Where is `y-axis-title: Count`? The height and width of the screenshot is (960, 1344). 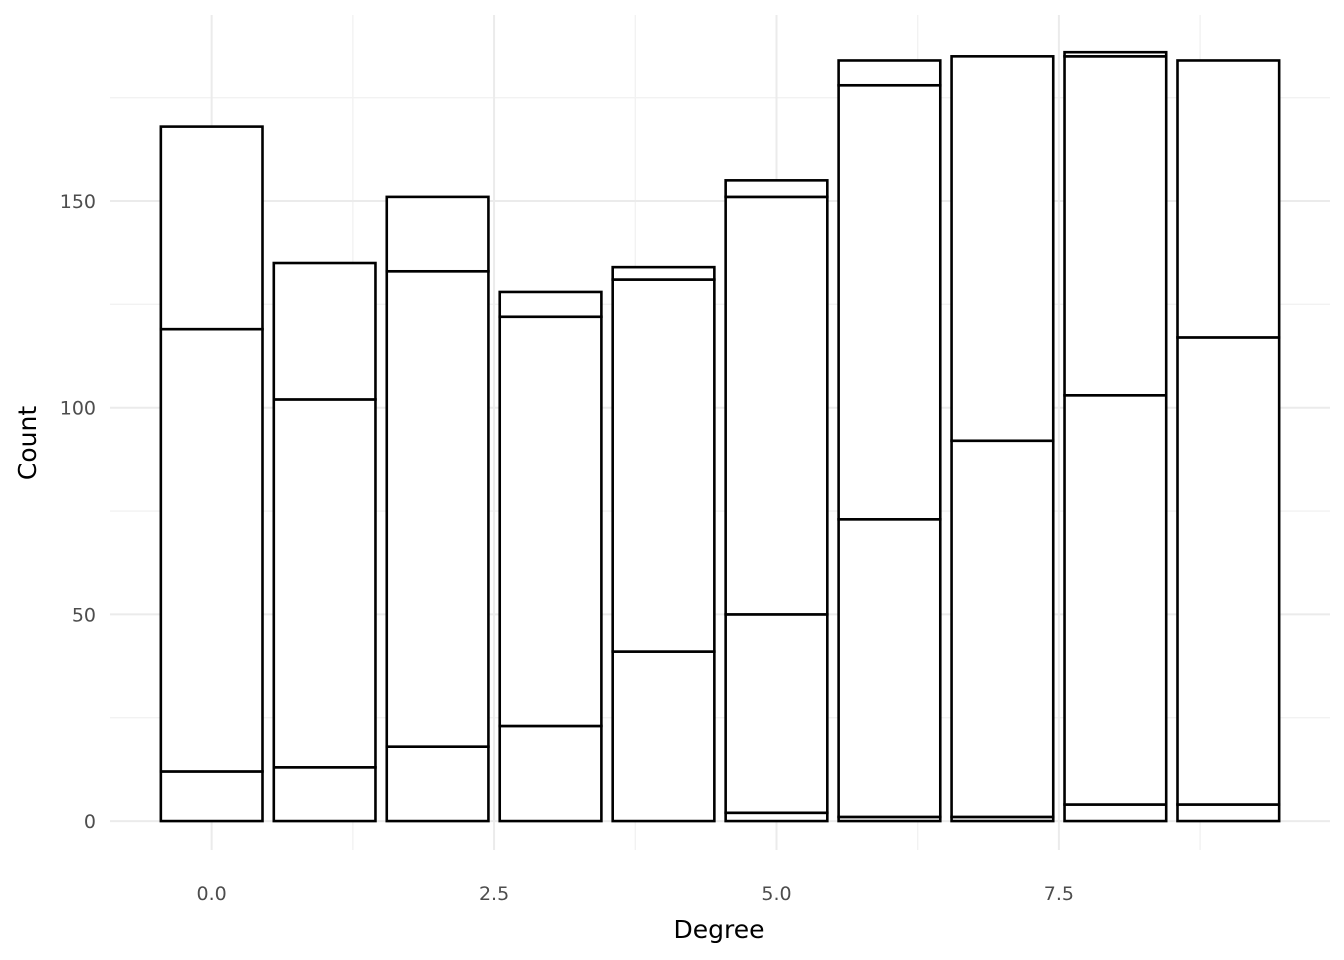 y-axis-title: Count is located at coordinates (27, 443).